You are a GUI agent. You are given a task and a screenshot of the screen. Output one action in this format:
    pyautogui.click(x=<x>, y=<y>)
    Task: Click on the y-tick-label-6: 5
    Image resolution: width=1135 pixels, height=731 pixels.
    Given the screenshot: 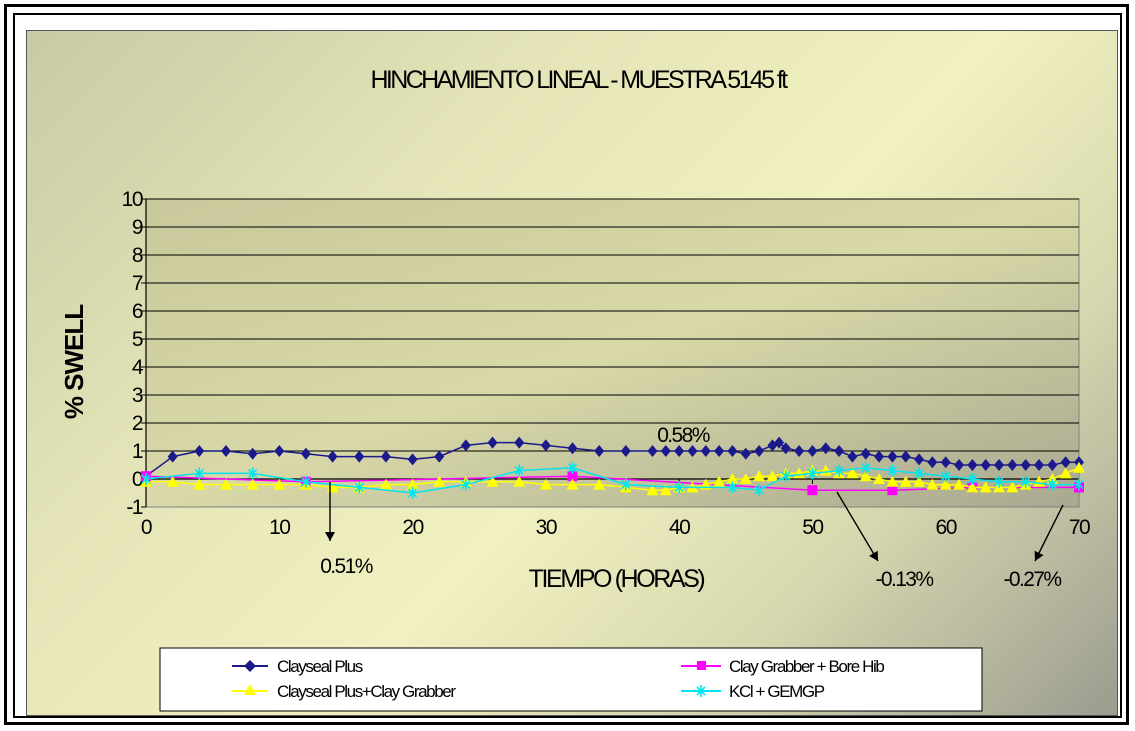 What is the action you would take?
    pyautogui.click(x=137, y=339)
    